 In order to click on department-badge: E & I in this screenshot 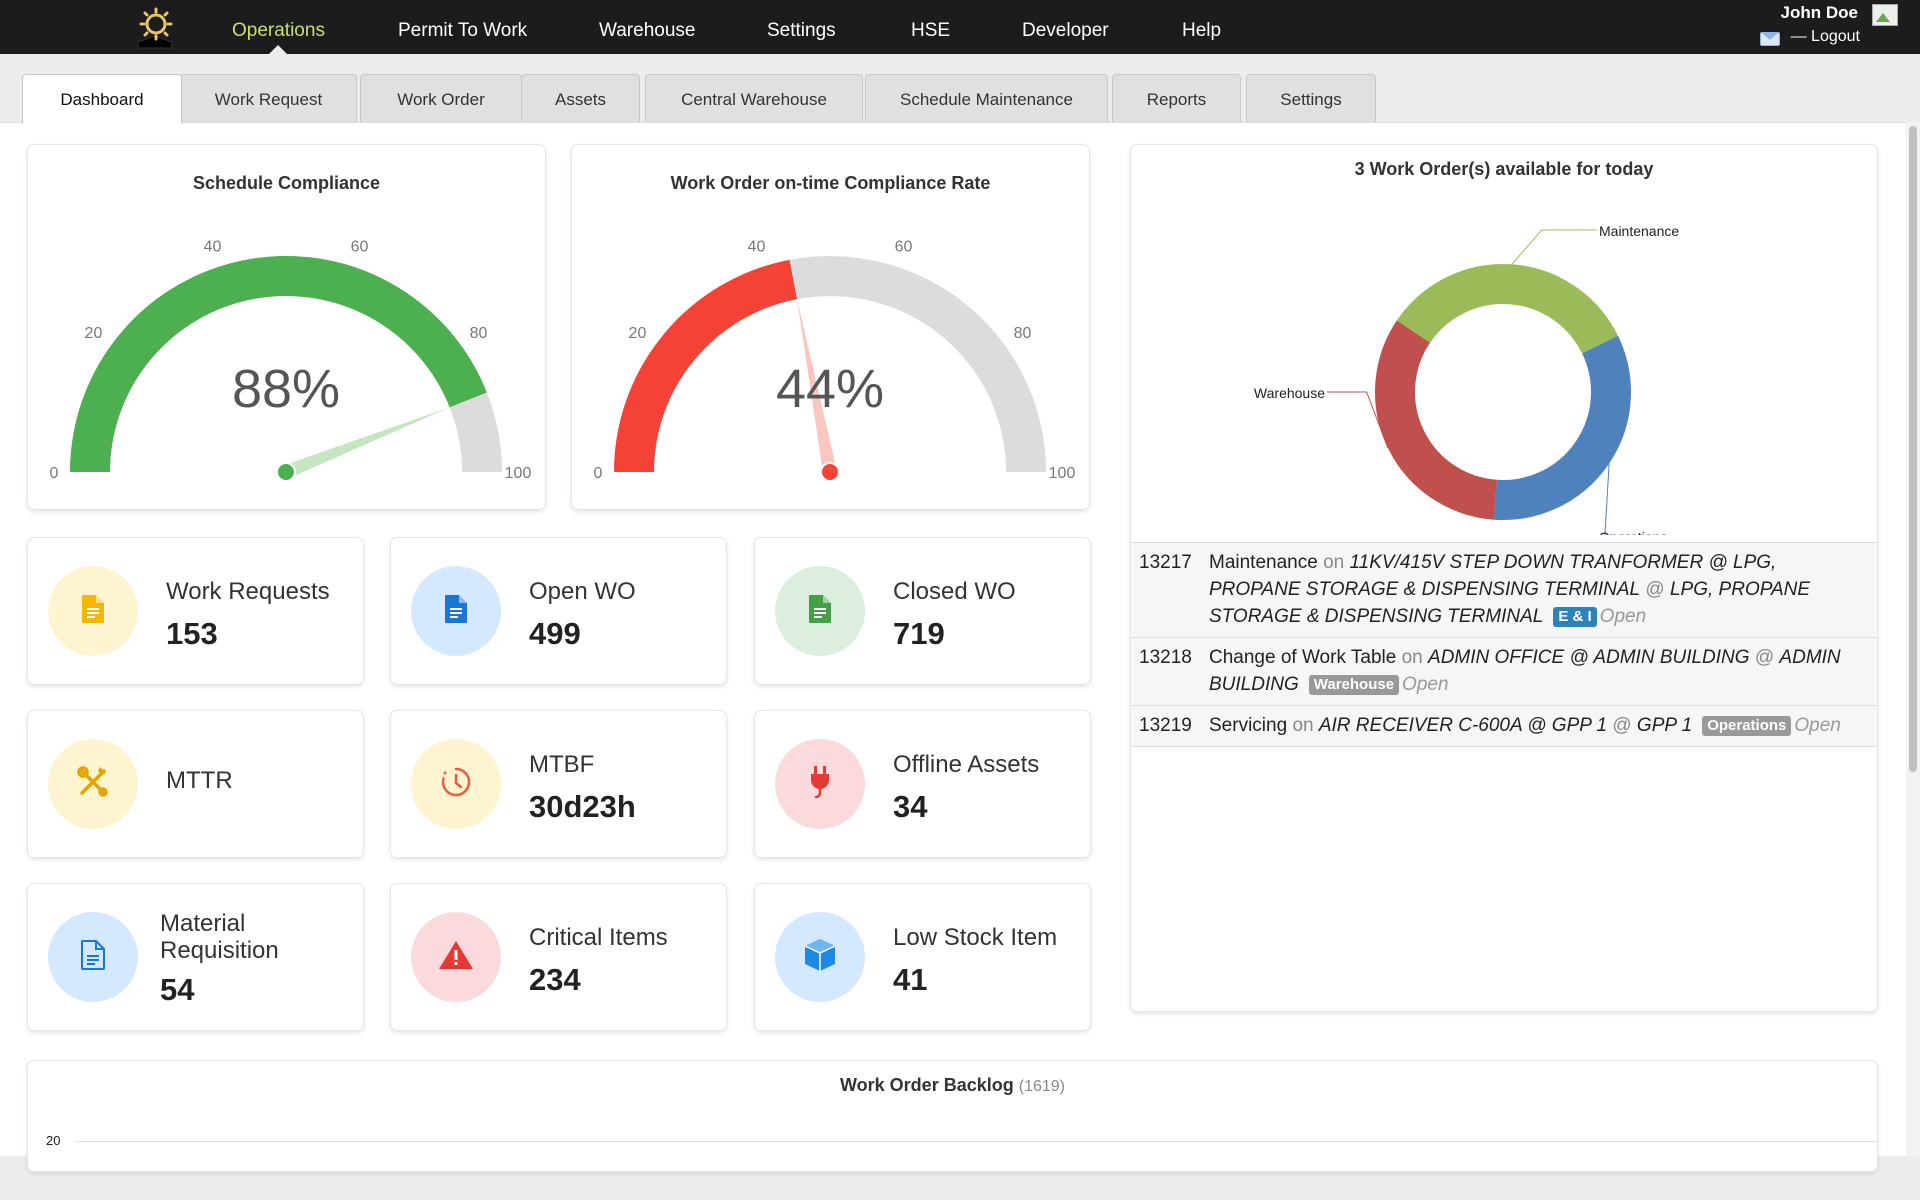, I will do `click(1575, 617)`.